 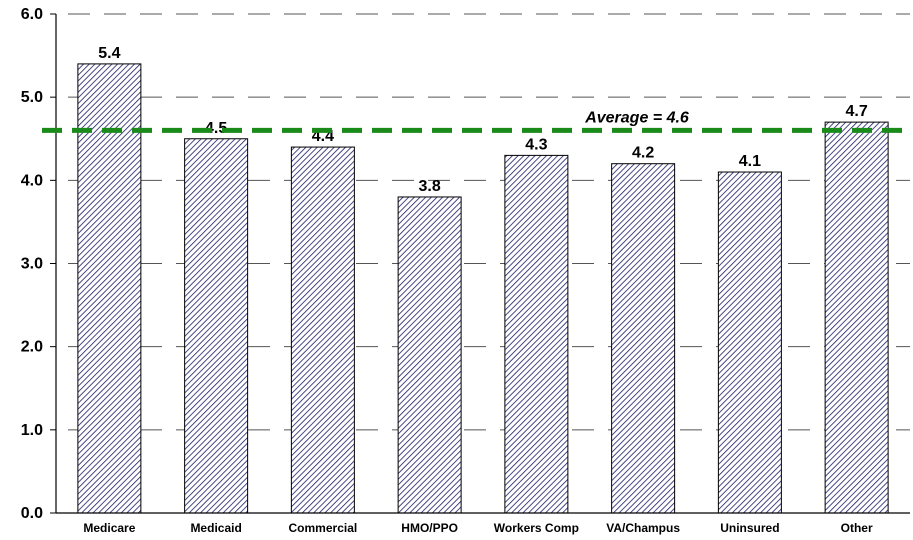 I want to click on x-tick-label: Medicaid, so click(x=215, y=528).